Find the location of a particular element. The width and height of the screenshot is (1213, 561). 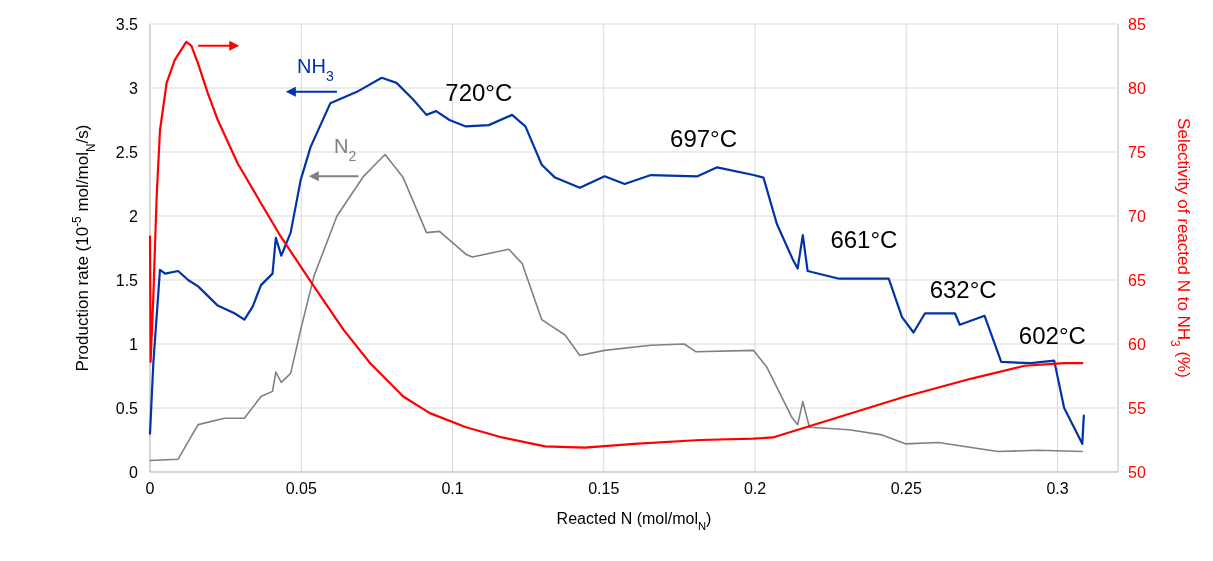

series-label: N$_{2}$ is located at coordinates (345, 150).